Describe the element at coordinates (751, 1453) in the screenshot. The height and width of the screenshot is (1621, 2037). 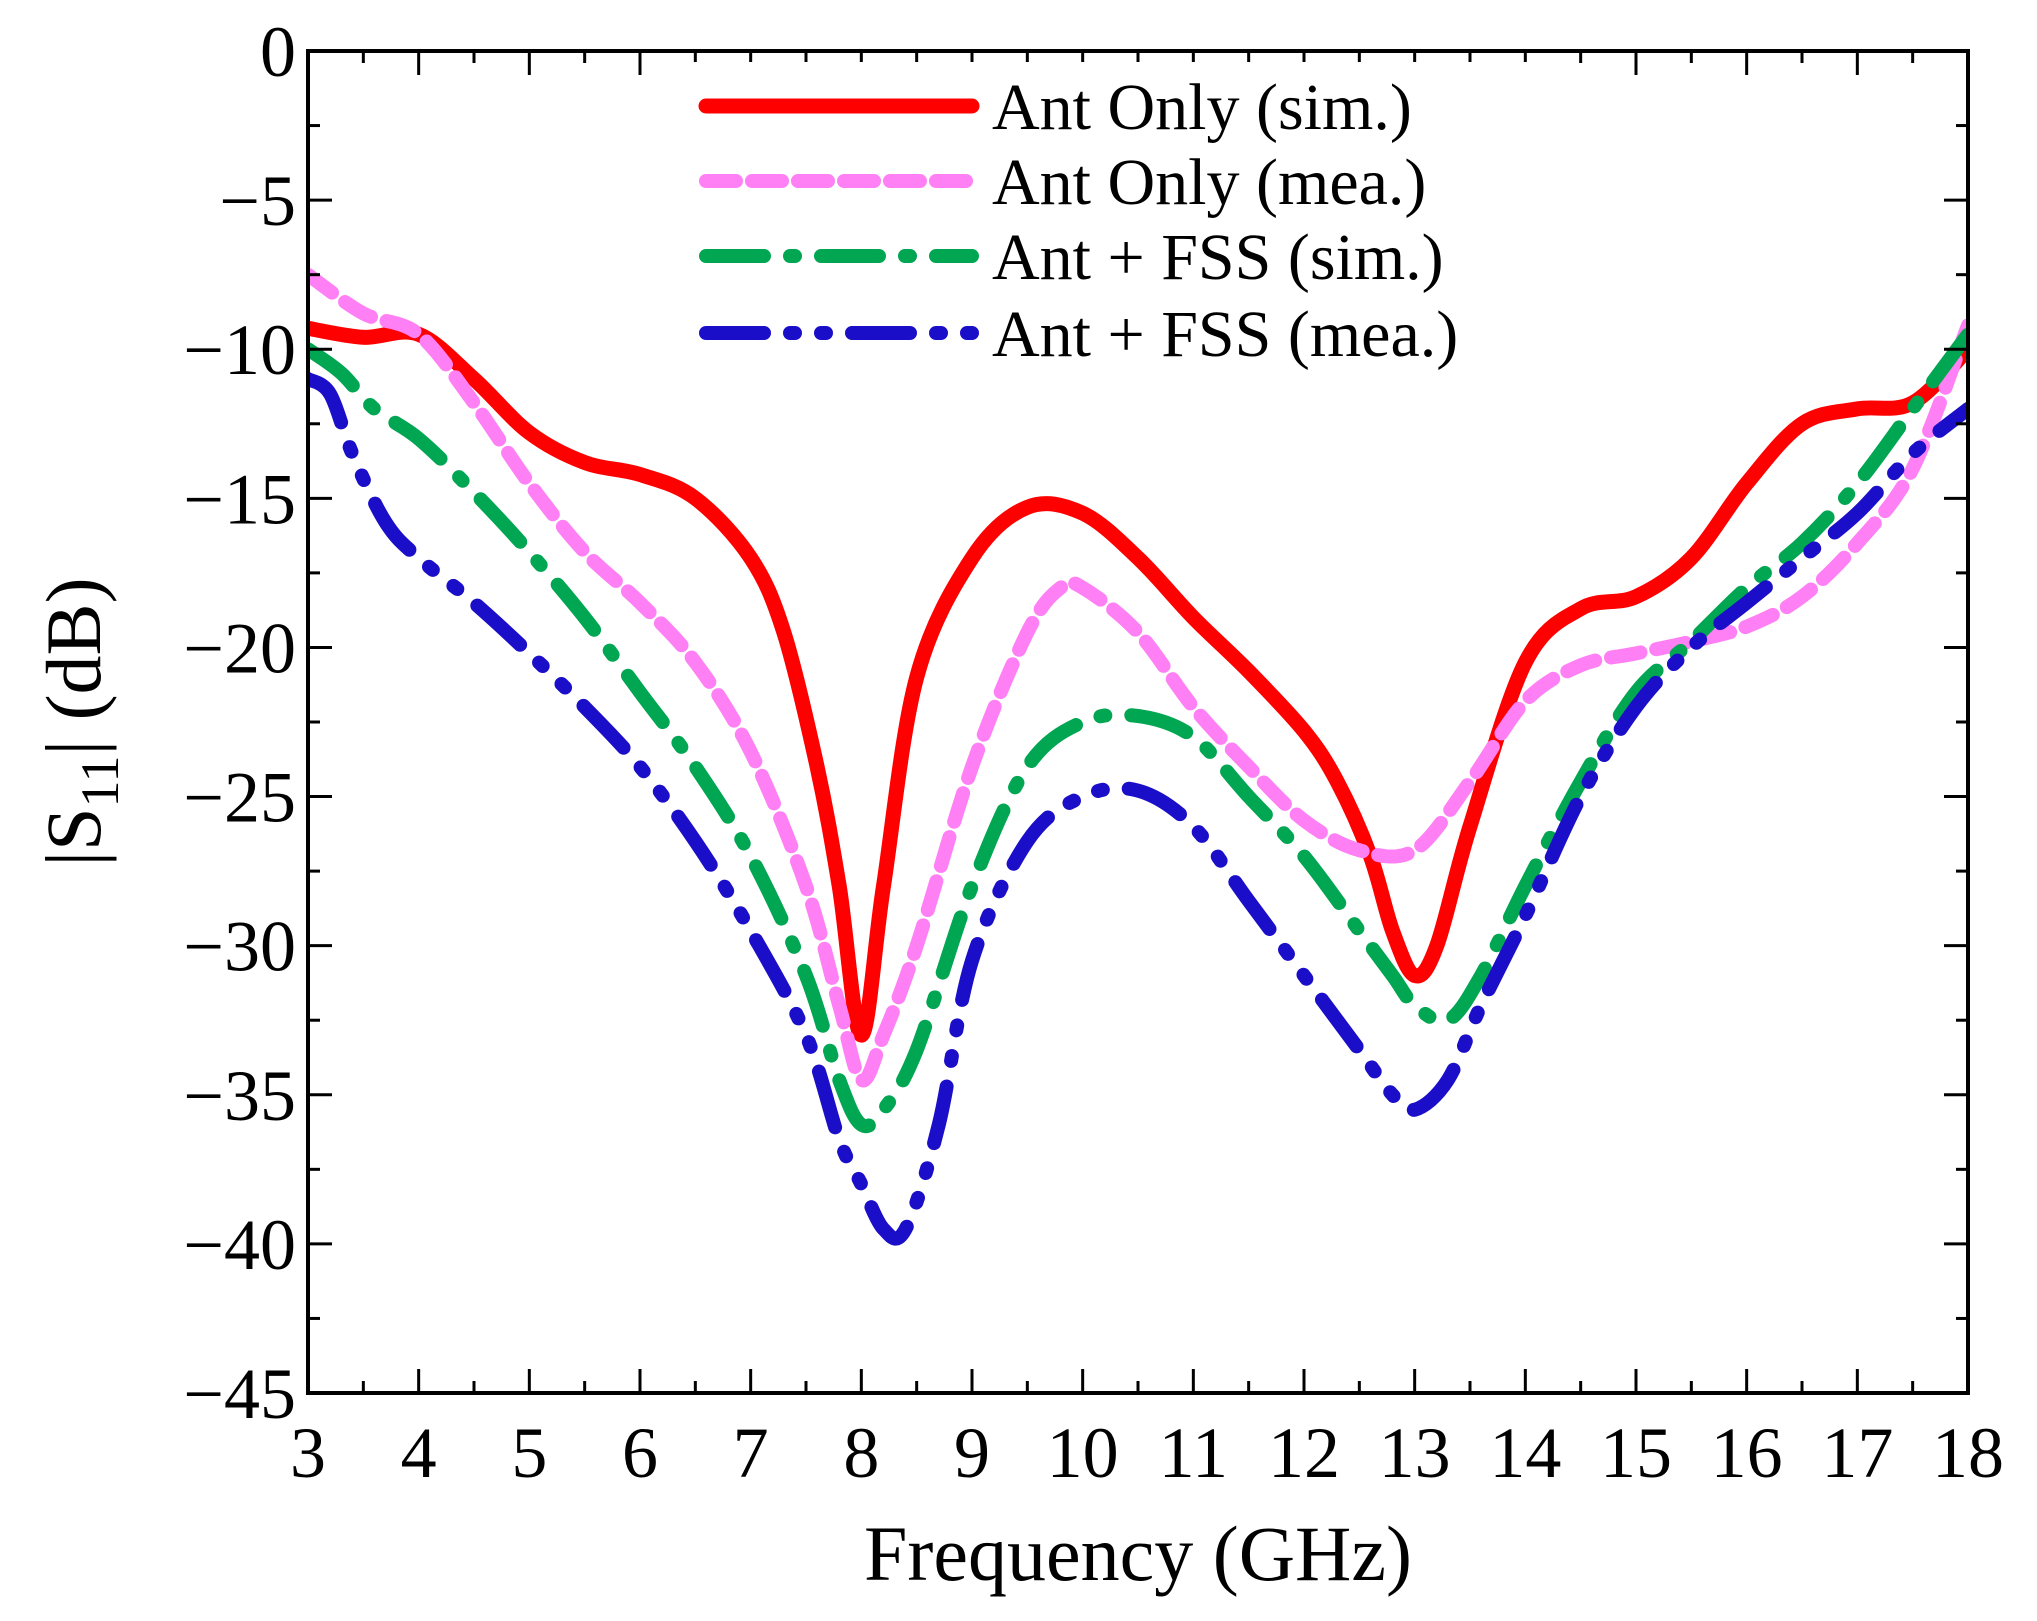
I see `x-tick-label: 7` at that location.